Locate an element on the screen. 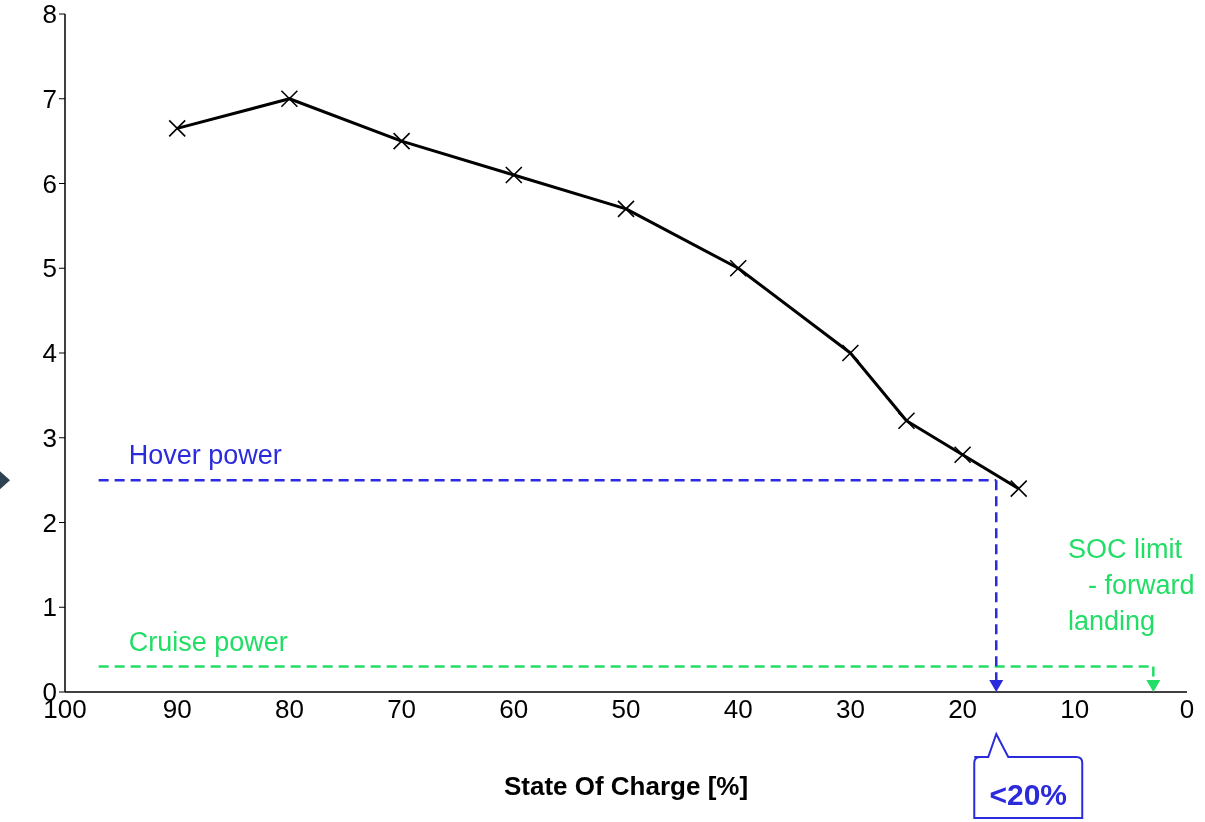  x-tick-label: 50 is located at coordinates (626, 709).